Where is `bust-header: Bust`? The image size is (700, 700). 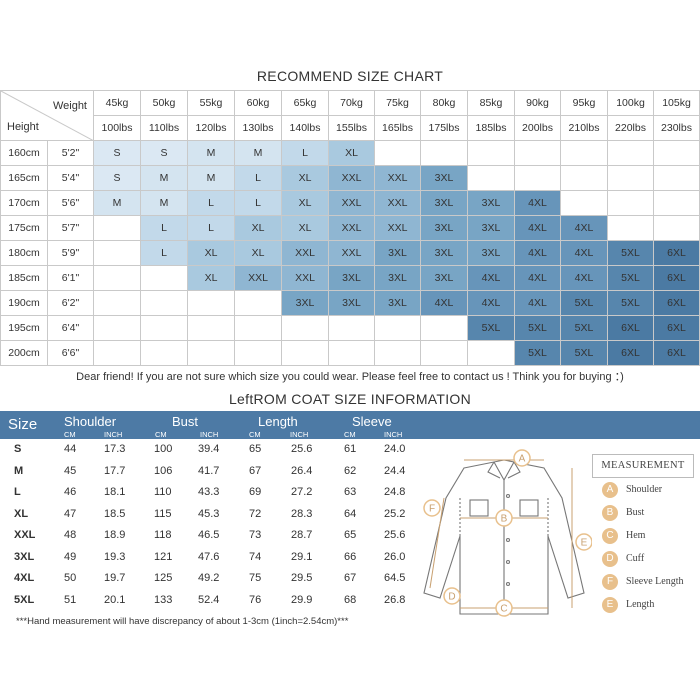 bust-header: Bust is located at coordinates (185, 421).